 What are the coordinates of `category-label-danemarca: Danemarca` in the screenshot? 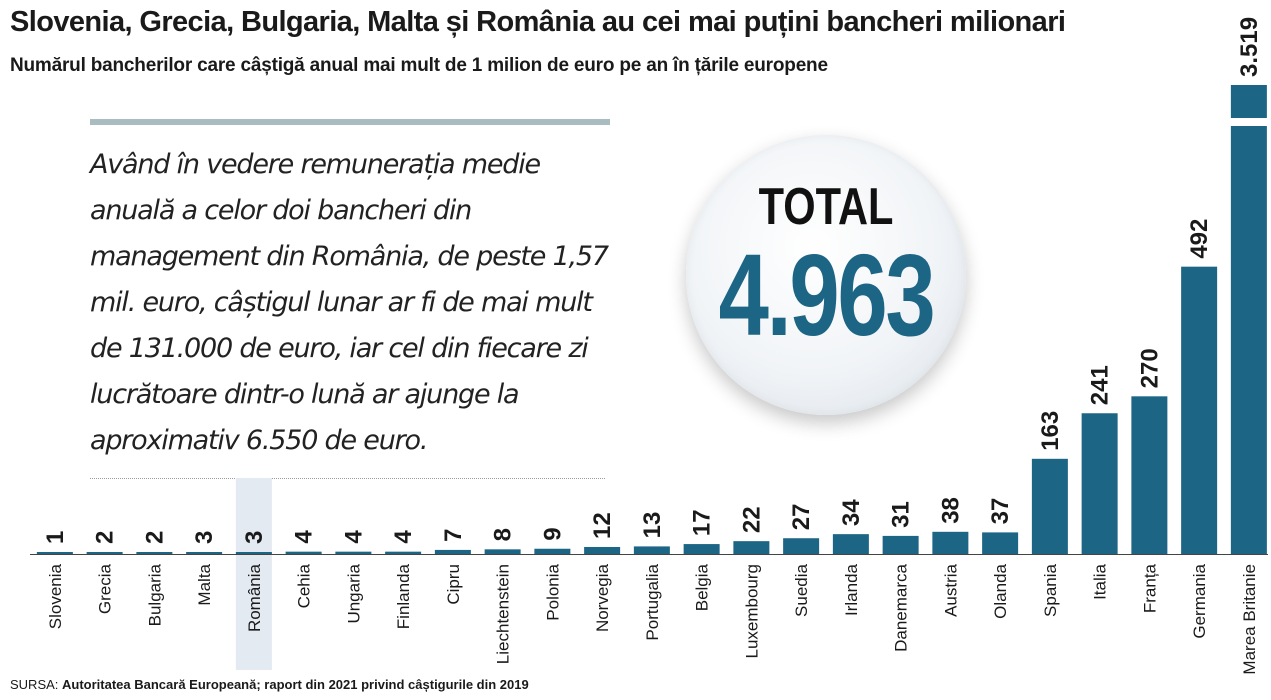 It's located at (901, 607).